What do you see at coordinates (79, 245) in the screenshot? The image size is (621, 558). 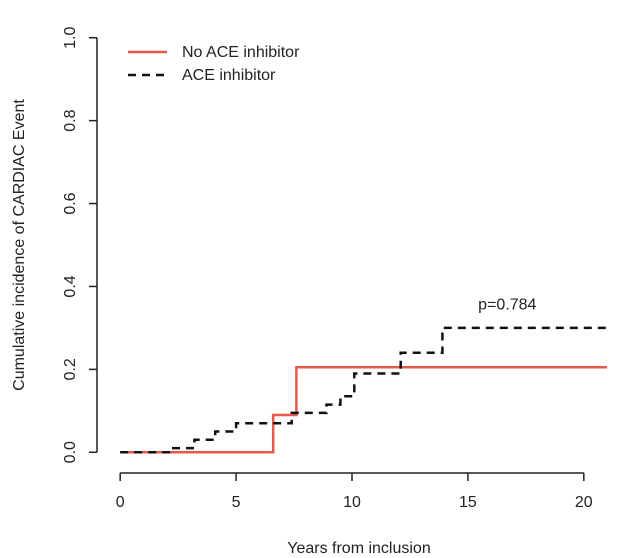 I see `y-axis-ticks: 0.0 0.2 0.4 0.6 0.8 1.0` at bounding box center [79, 245].